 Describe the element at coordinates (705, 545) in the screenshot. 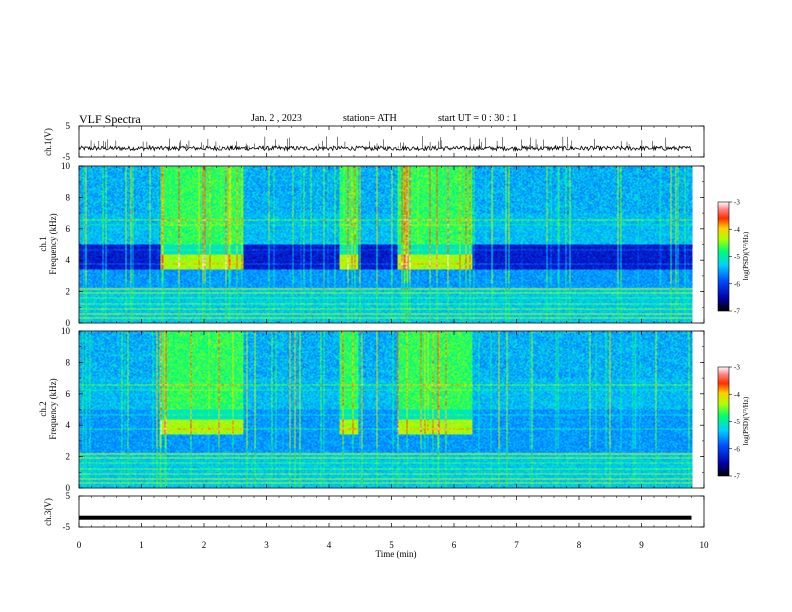

I see `x-tick-label: 10` at that location.